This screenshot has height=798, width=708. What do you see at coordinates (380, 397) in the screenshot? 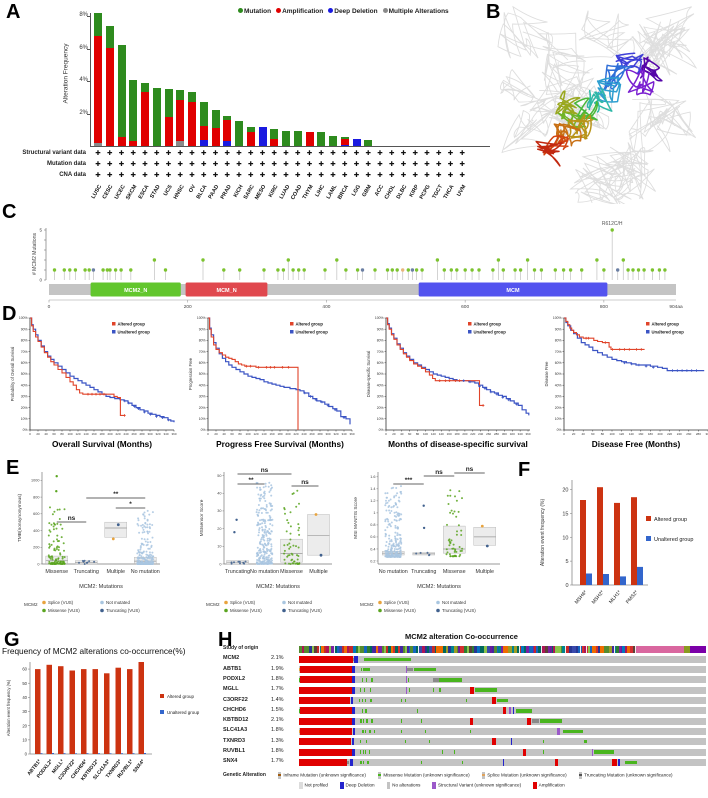
I see `svg-text: 30%` at bounding box center [380, 397].